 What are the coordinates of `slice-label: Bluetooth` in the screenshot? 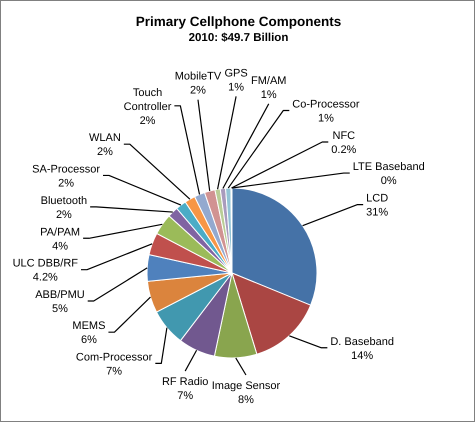 It's located at (64, 200).